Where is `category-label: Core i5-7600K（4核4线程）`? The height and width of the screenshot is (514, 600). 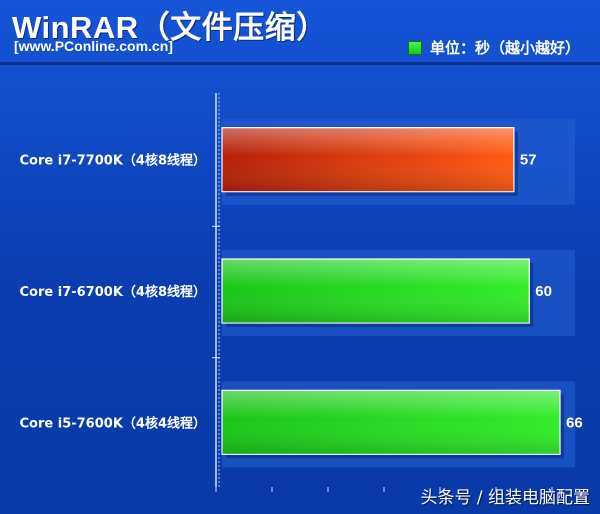 category-label: Core i5-7600K（4核4线程） is located at coordinates (113, 423).